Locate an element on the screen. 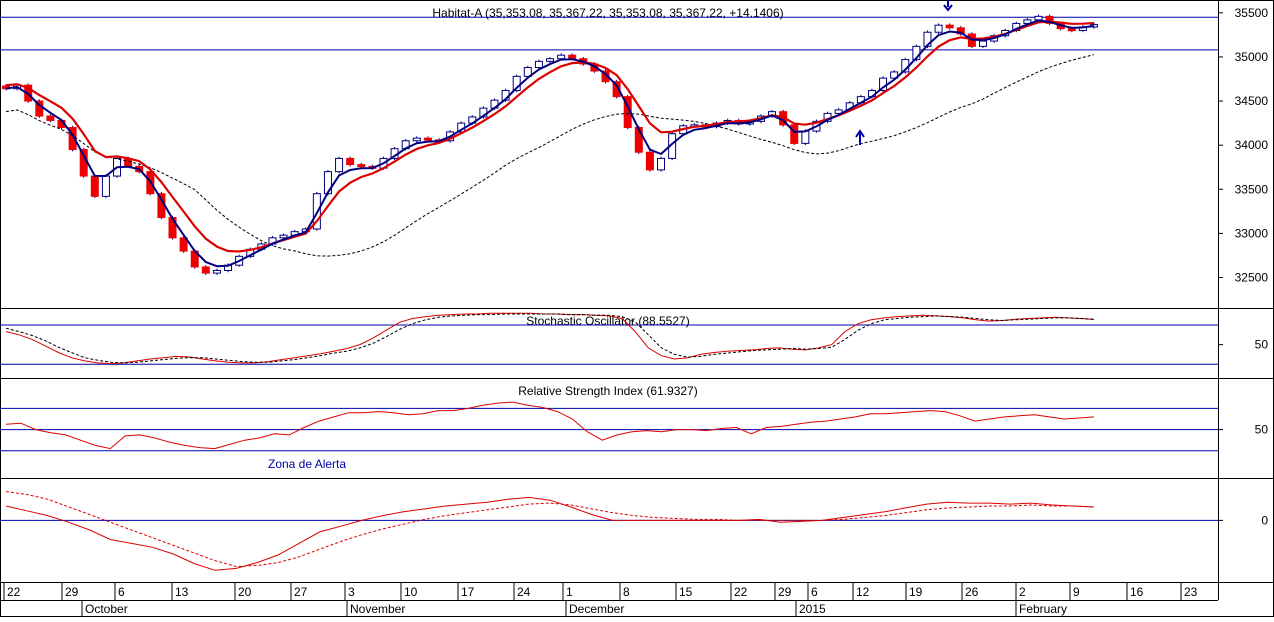  price-ytick-label: 32500 is located at coordinates (1252, 278).